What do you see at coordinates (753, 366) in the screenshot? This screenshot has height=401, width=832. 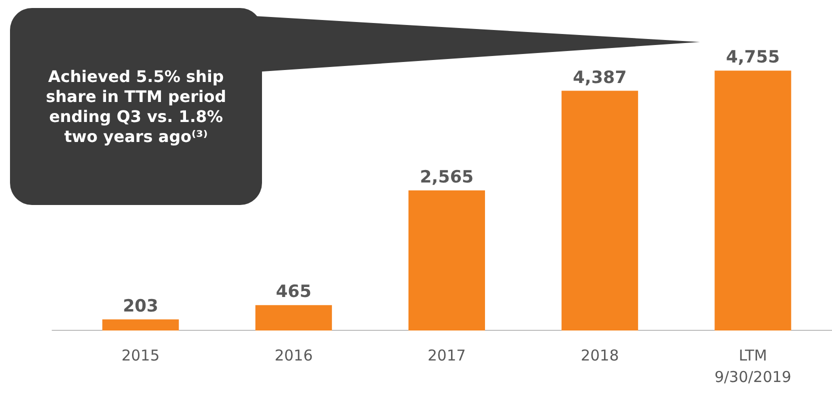 I see `x-tick-label: LTM 9/30/2019` at bounding box center [753, 366].